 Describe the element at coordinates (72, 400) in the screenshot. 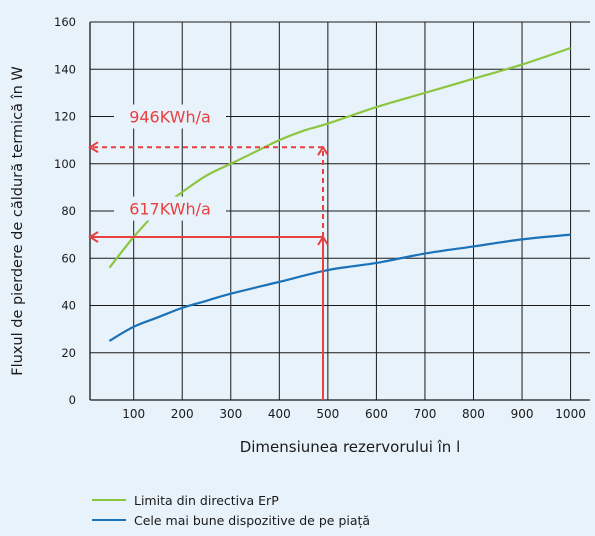

I see `y-tick-label: 0` at that location.